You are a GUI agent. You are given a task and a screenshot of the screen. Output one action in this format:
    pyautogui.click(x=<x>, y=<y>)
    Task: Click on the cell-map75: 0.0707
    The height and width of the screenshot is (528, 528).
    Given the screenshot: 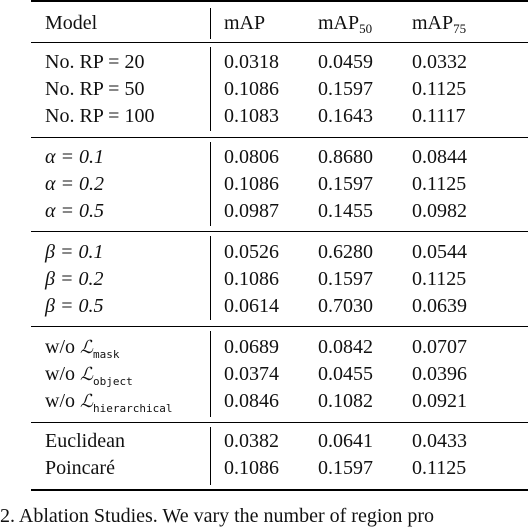 What is the action you would take?
    pyautogui.click(x=439, y=347)
    